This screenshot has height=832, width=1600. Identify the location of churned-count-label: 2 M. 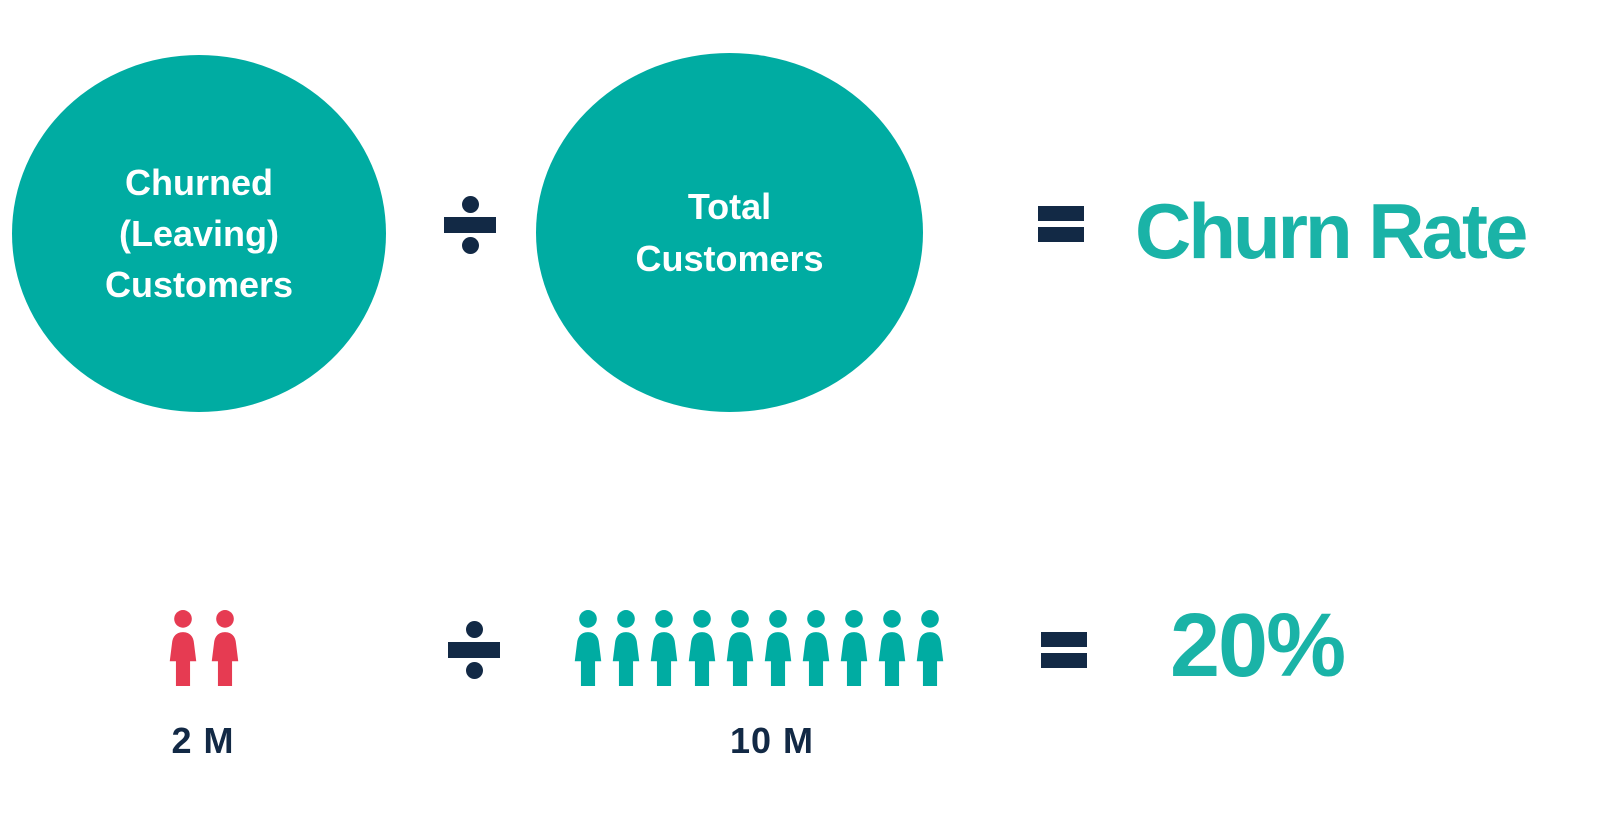
(203, 740).